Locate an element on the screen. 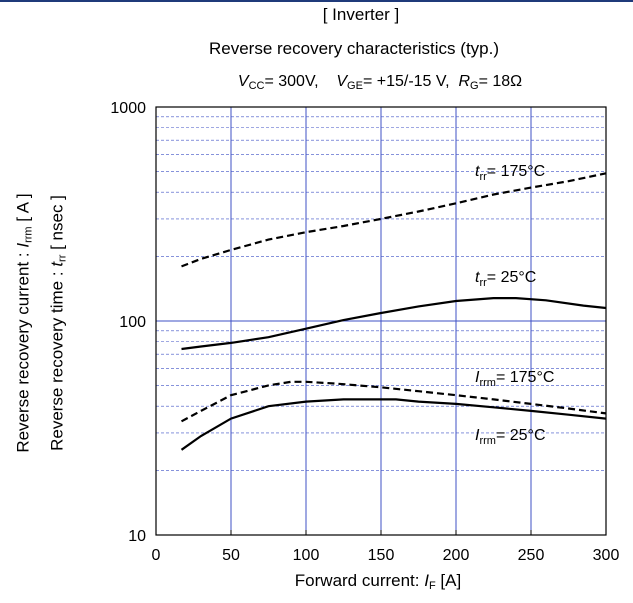  y2-symbol: t is located at coordinates (57, 264).